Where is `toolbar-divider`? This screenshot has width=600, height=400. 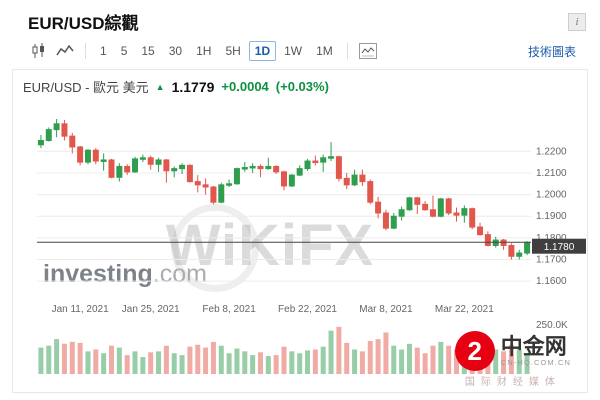
toolbar-divider is located at coordinates (85, 51).